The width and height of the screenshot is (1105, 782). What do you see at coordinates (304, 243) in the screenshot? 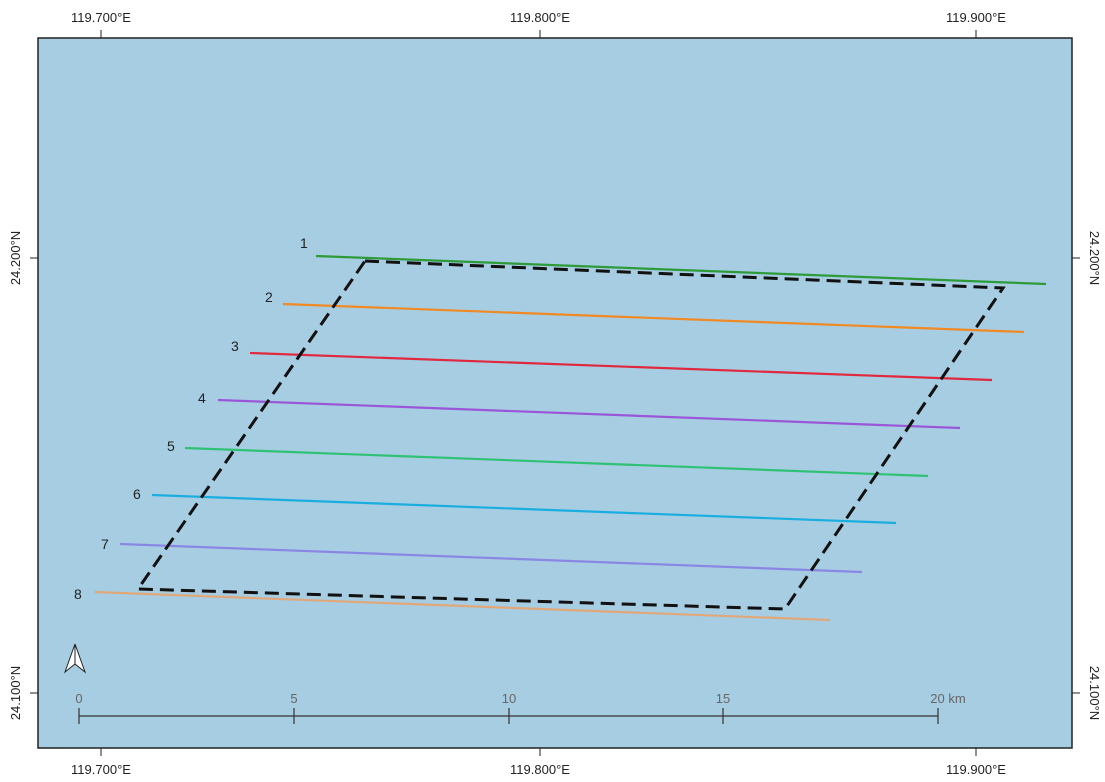
I see `line-label-1: 1` at bounding box center [304, 243].